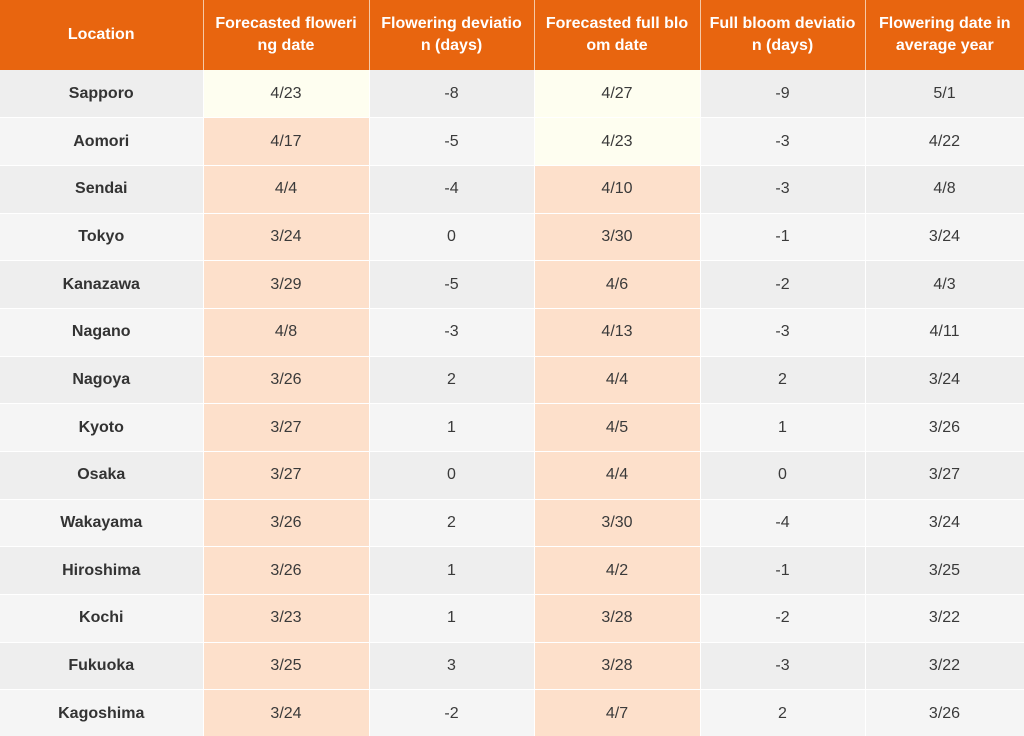 The height and width of the screenshot is (736, 1024). What do you see at coordinates (286, 666) in the screenshot?
I see `cell-forecasted-flowering-date: 3/25` at bounding box center [286, 666].